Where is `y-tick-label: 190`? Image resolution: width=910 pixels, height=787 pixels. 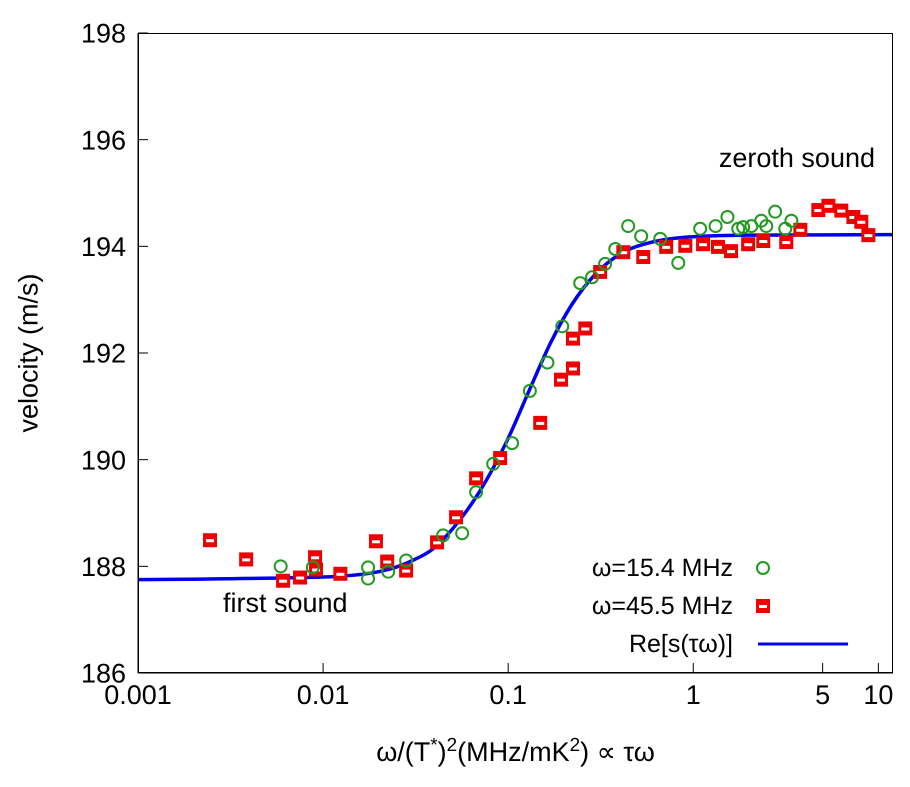
y-tick-label: 190 is located at coordinates (103, 460).